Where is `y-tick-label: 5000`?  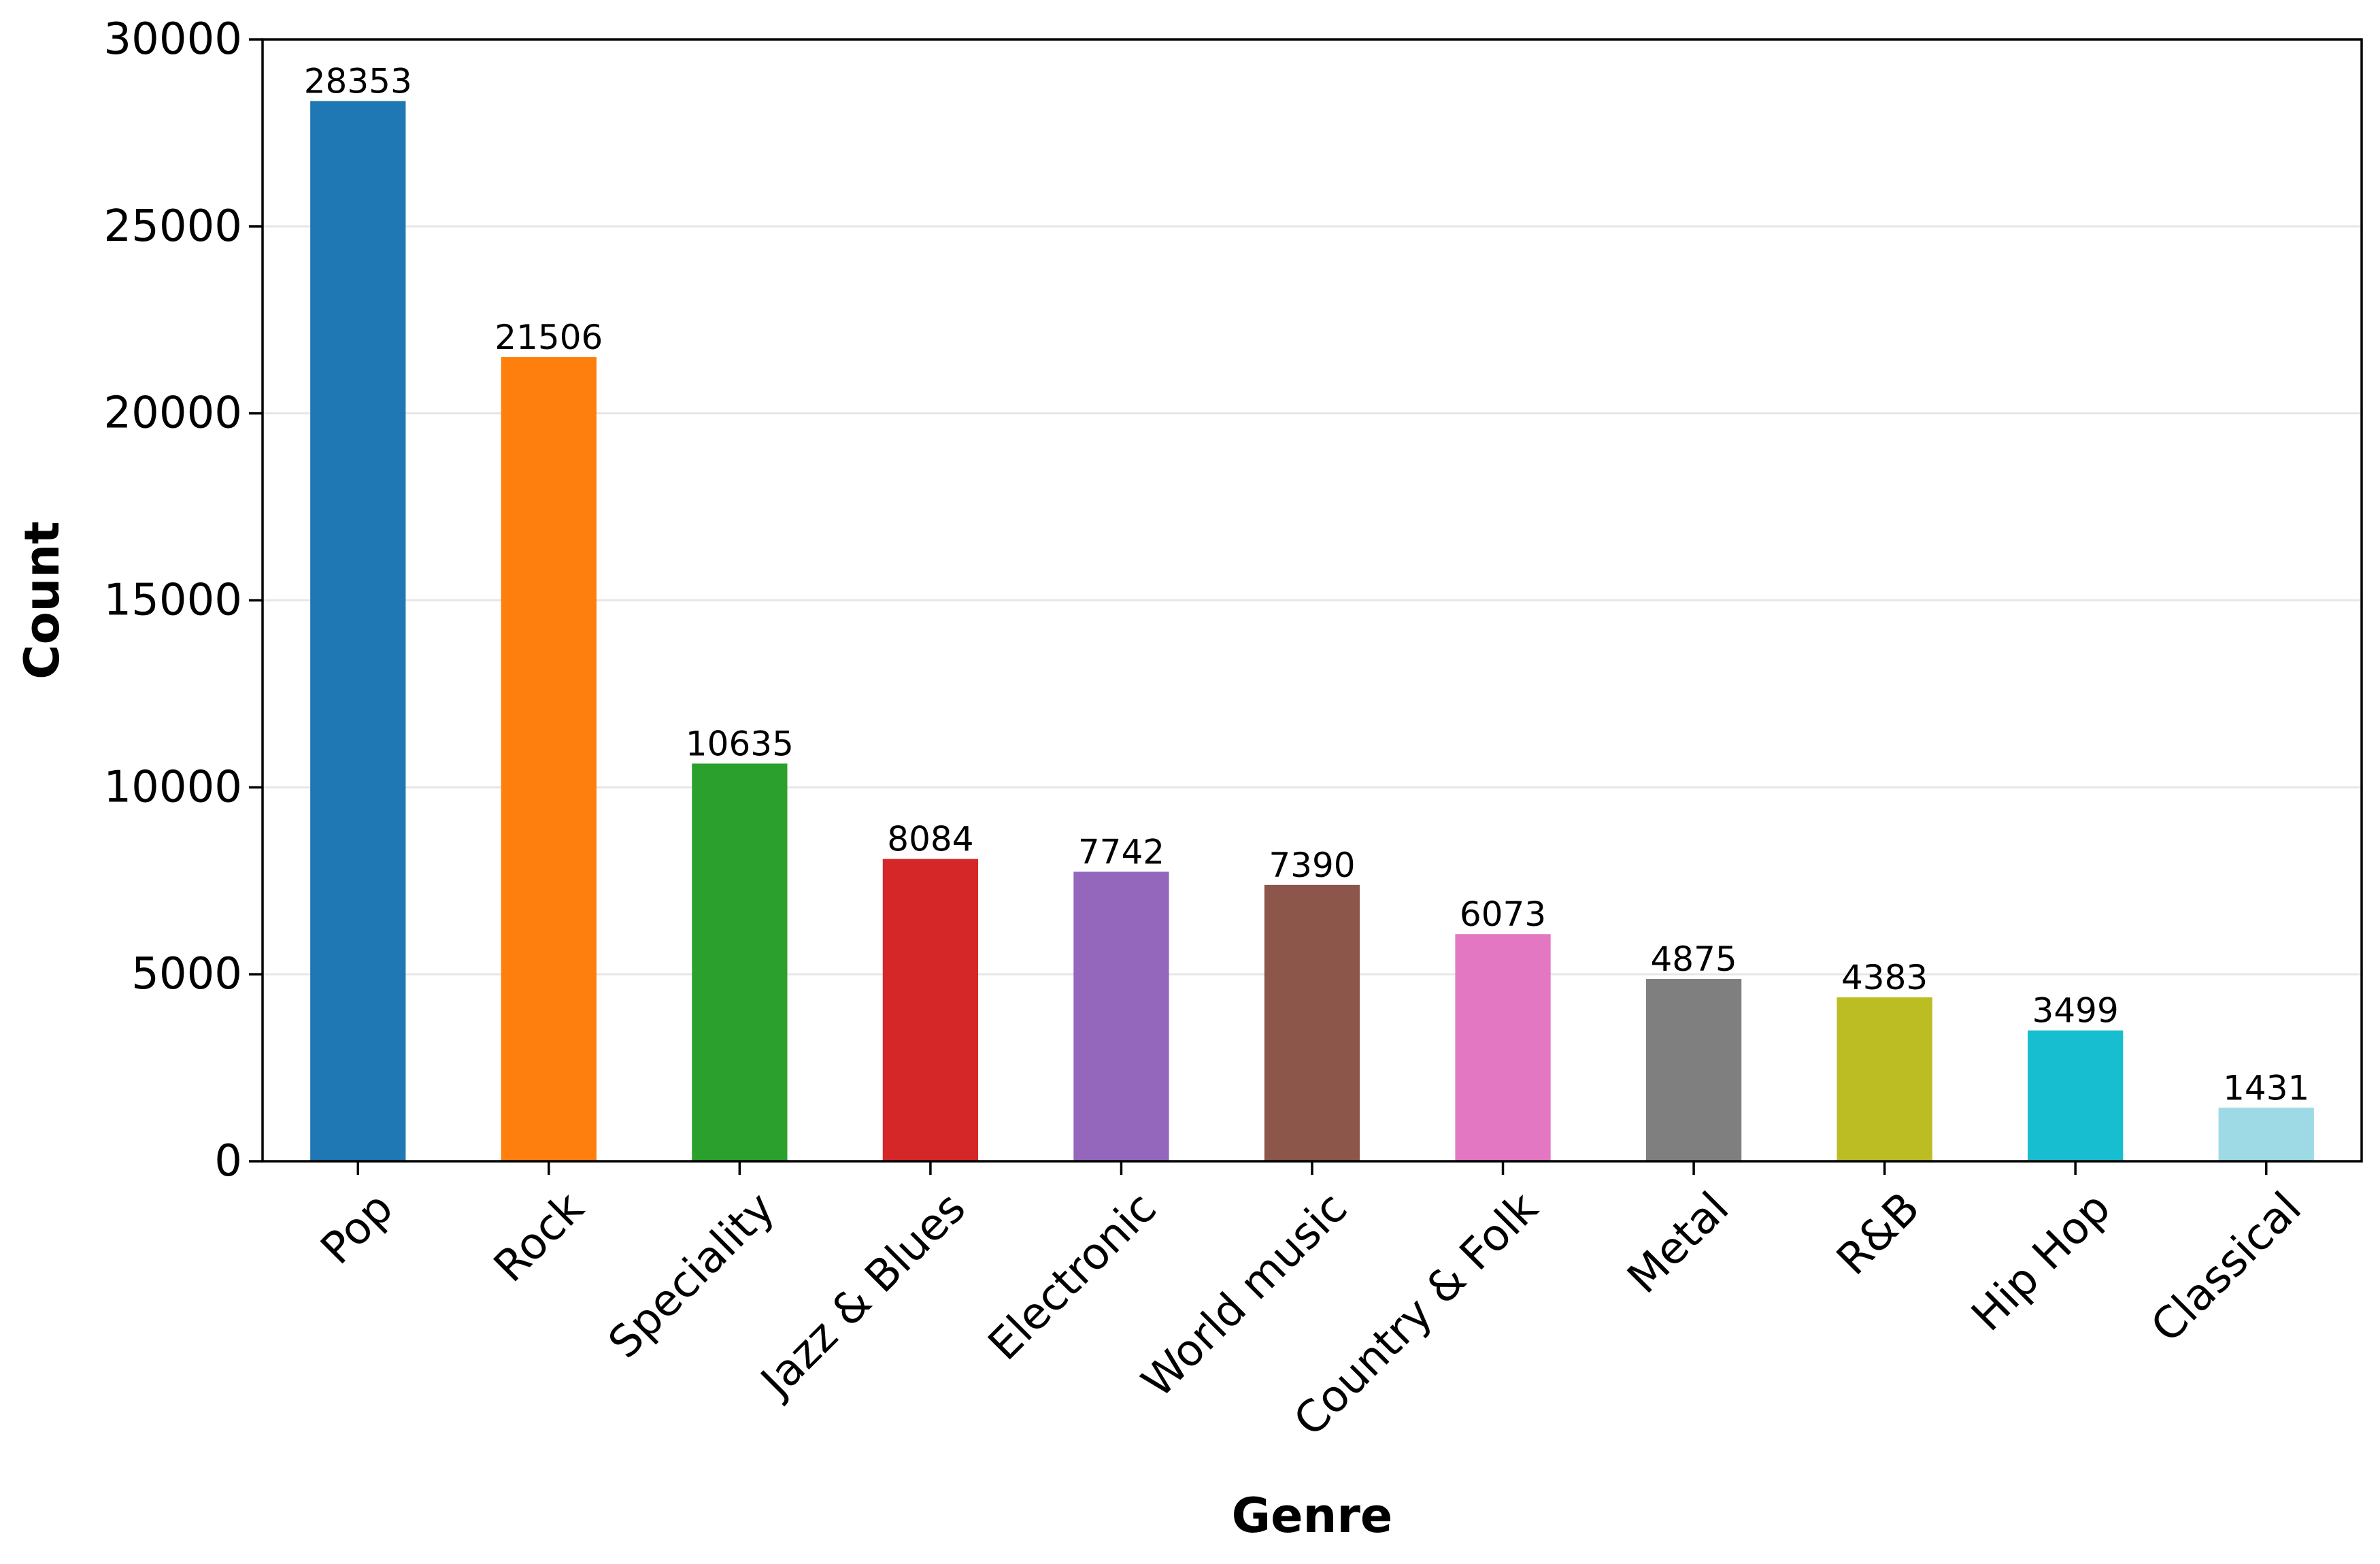 y-tick-label: 5000 is located at coordinates (187, 974).